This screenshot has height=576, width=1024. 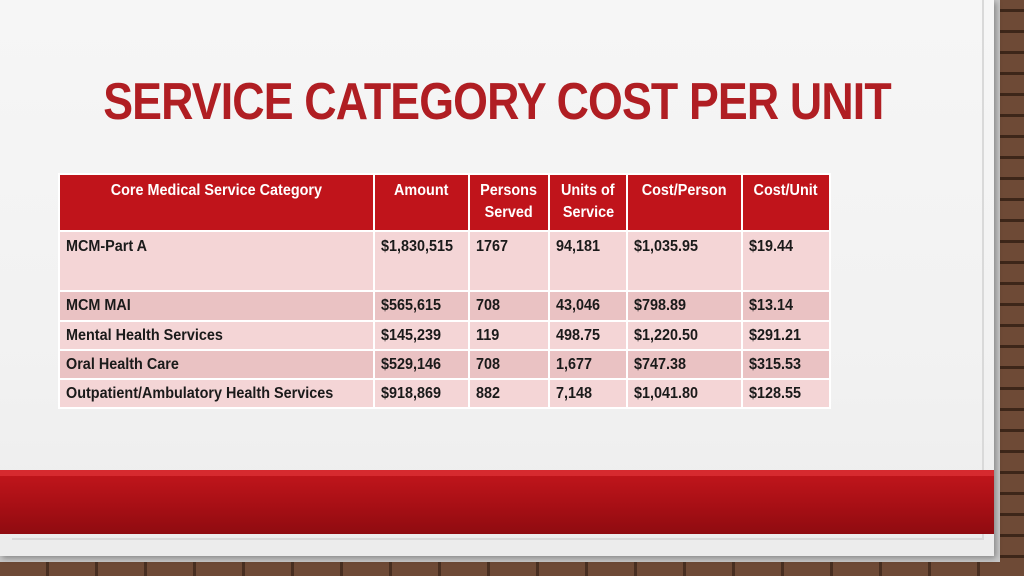 What do you see at coordinates (786, 306) in the screenshot?
I see `cell-cost-per-unit: $13.14` at bounding box center [786, 306].